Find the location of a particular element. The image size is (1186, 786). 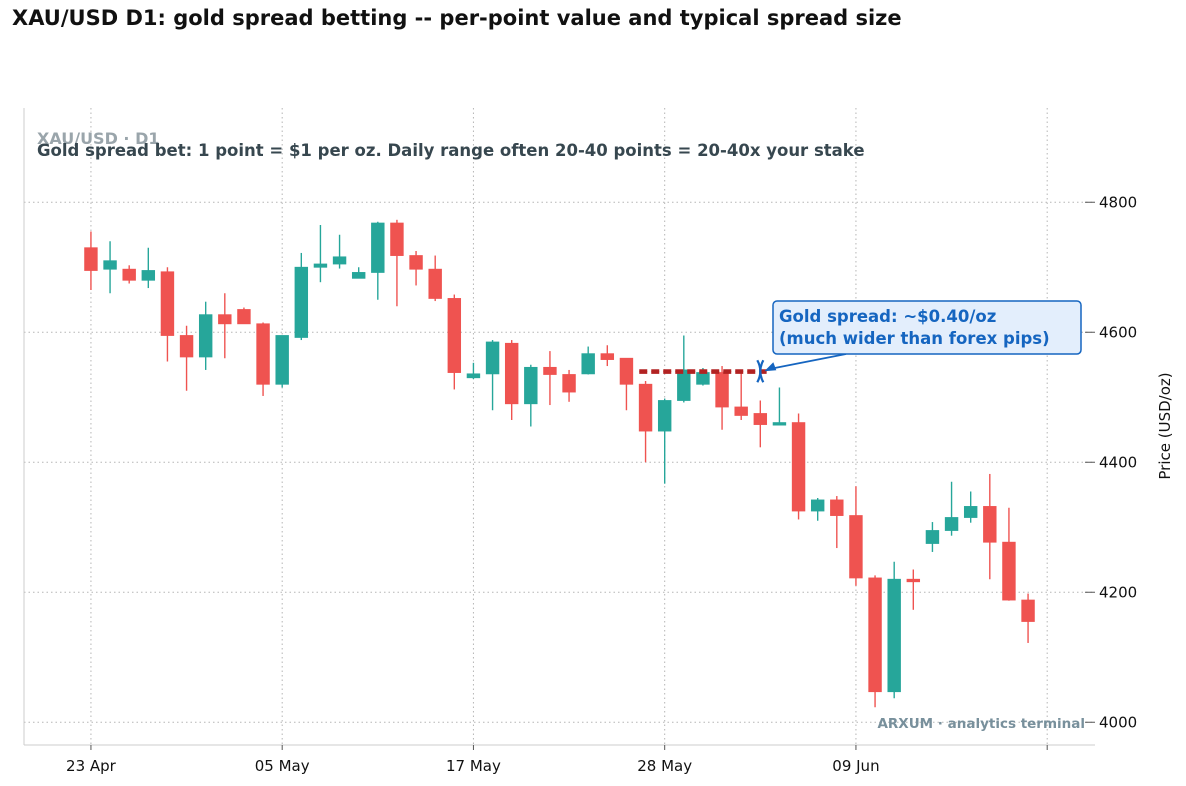

x-tick-label: 09 Jun is located at coordinates (855, 766).